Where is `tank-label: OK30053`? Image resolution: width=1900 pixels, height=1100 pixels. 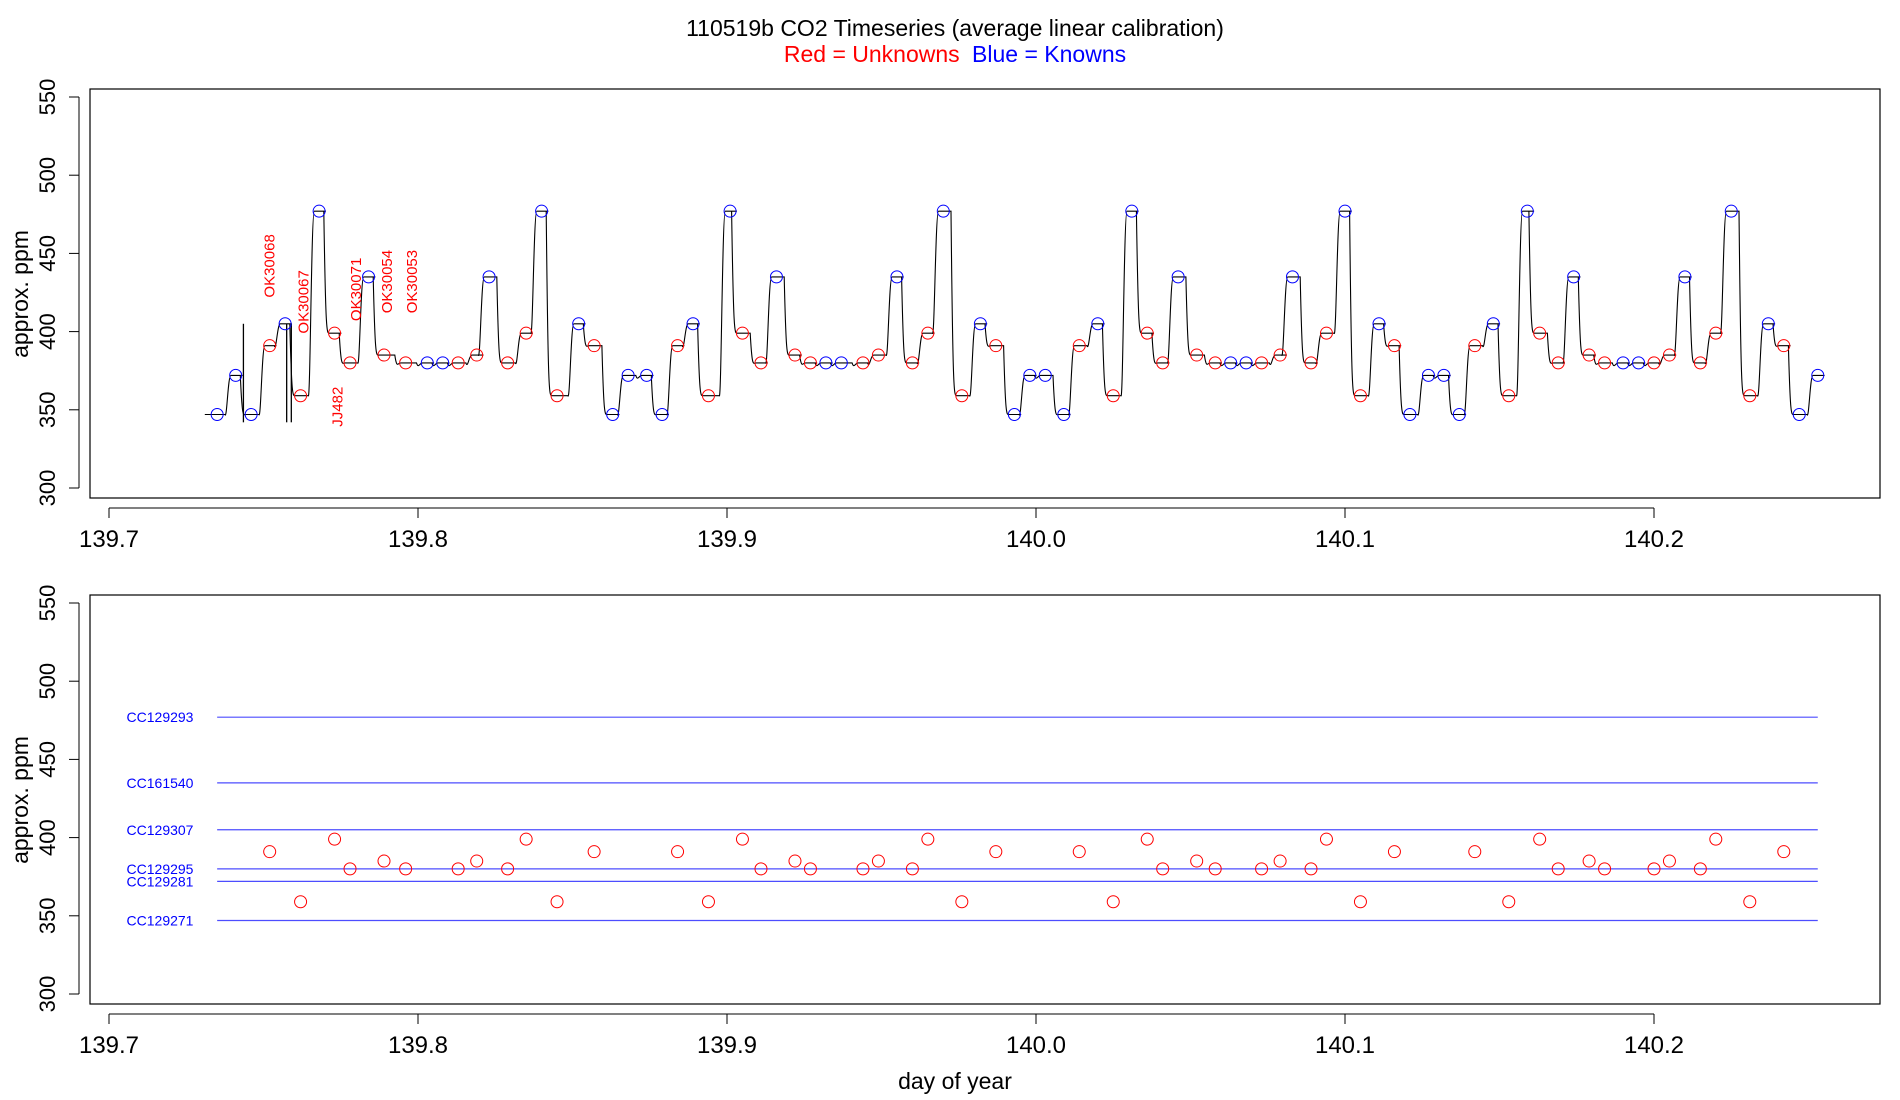
tank-label: OK30053 is located at coordinates (412, 281).